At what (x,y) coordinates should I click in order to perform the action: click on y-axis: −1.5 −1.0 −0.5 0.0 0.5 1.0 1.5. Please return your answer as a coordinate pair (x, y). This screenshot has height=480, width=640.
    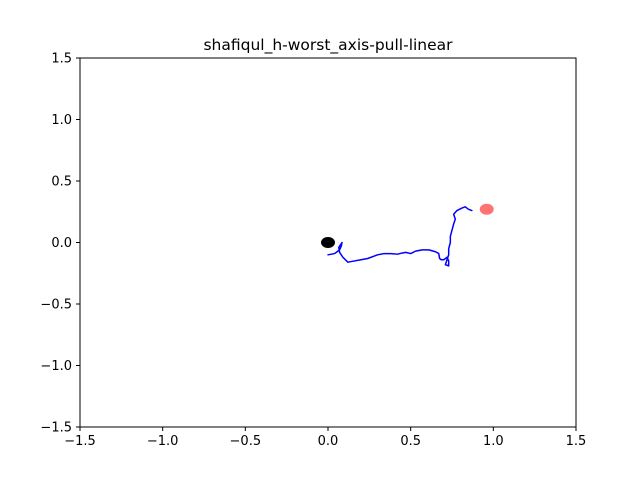
    Looking at the image, I should click on (60, 244).